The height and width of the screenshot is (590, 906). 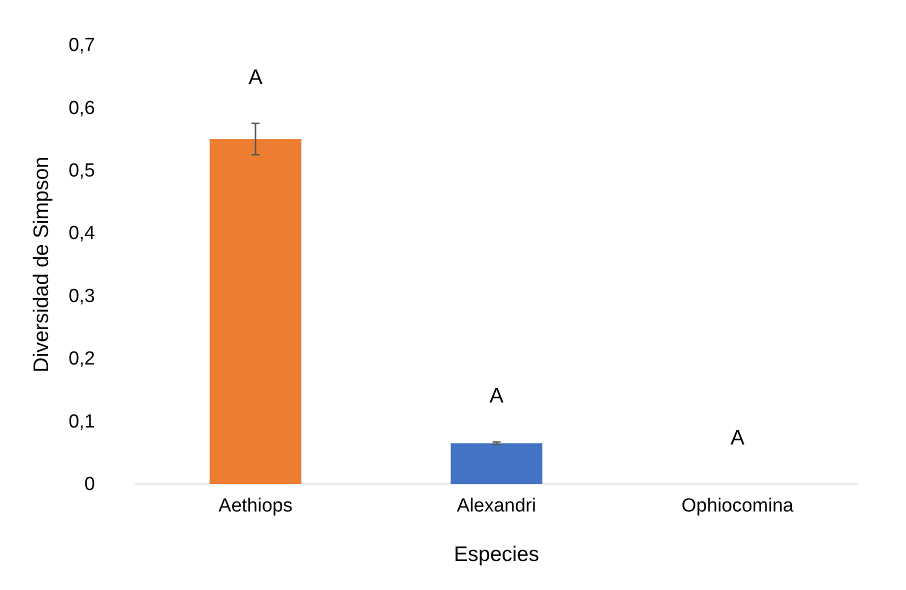 What do you see at coordinates (255, 505) in the screenshot?
I see `x-tick-label: Aethiops` at bounding box center [255, 505].